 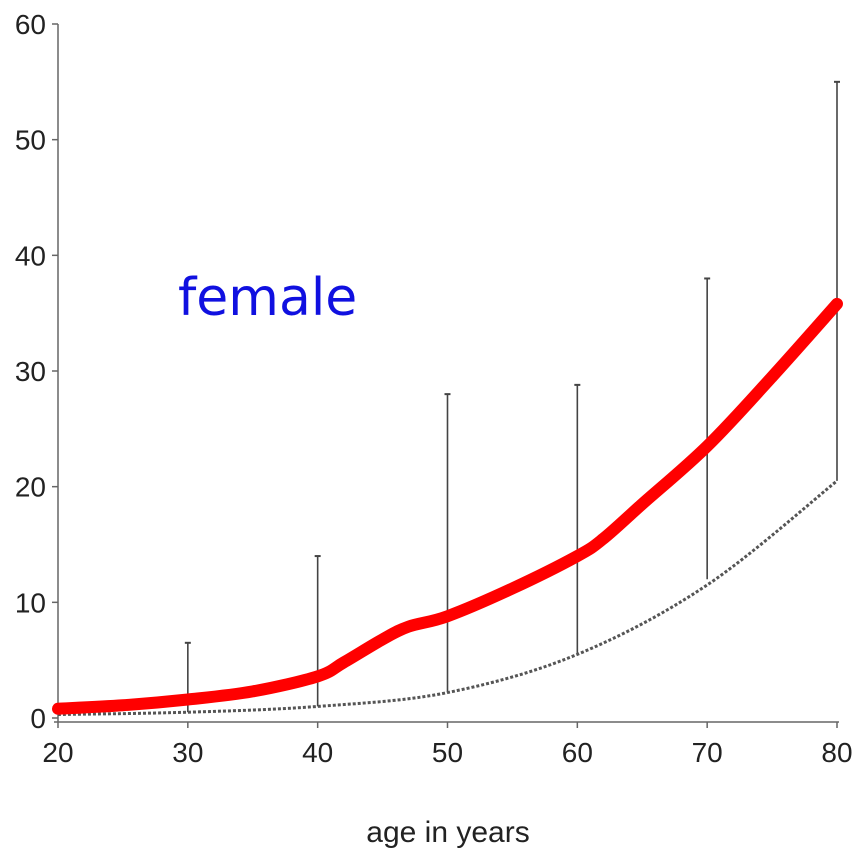 I want to click on y-tick-label: 20, so click(x=30, y=487).